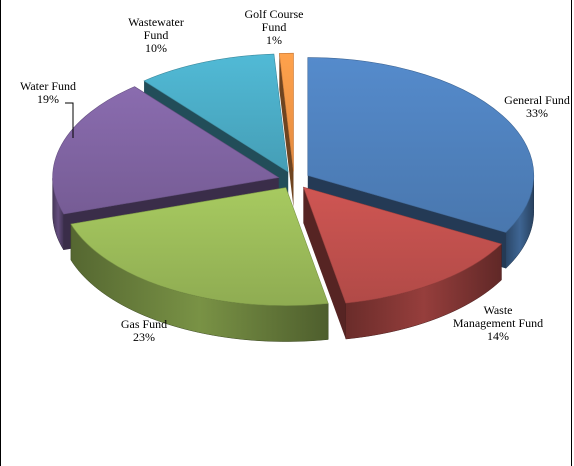  I want to click on slice-label: Gas Fund 23%, so click(144, 330).